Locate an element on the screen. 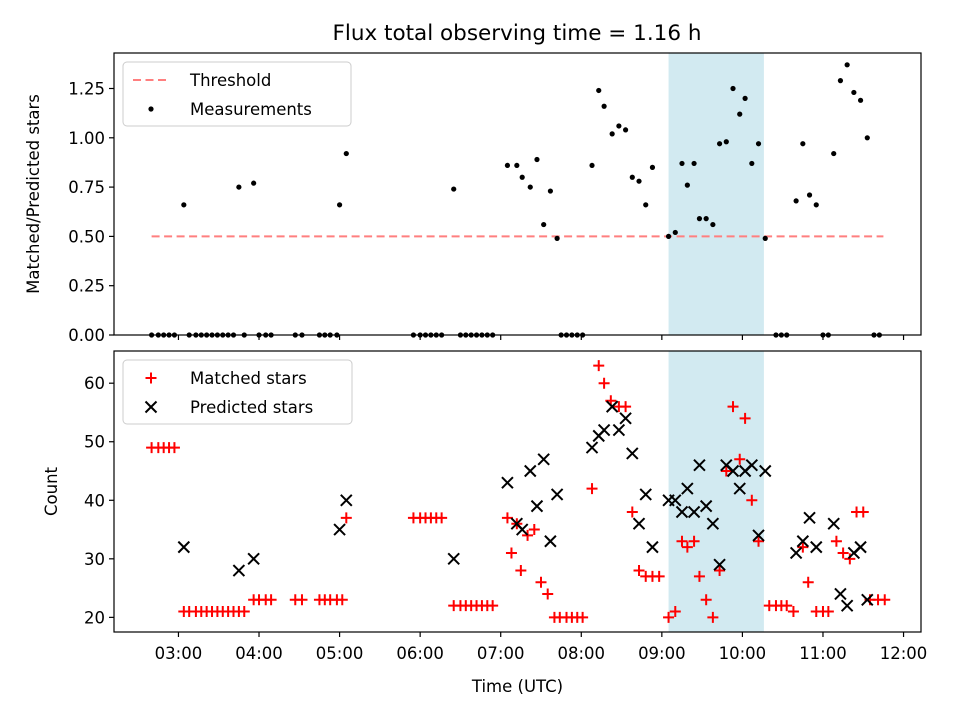 This screenshot has height=720, width=960. y-tick-label: 0.50 is located at coordinates (86, 236).